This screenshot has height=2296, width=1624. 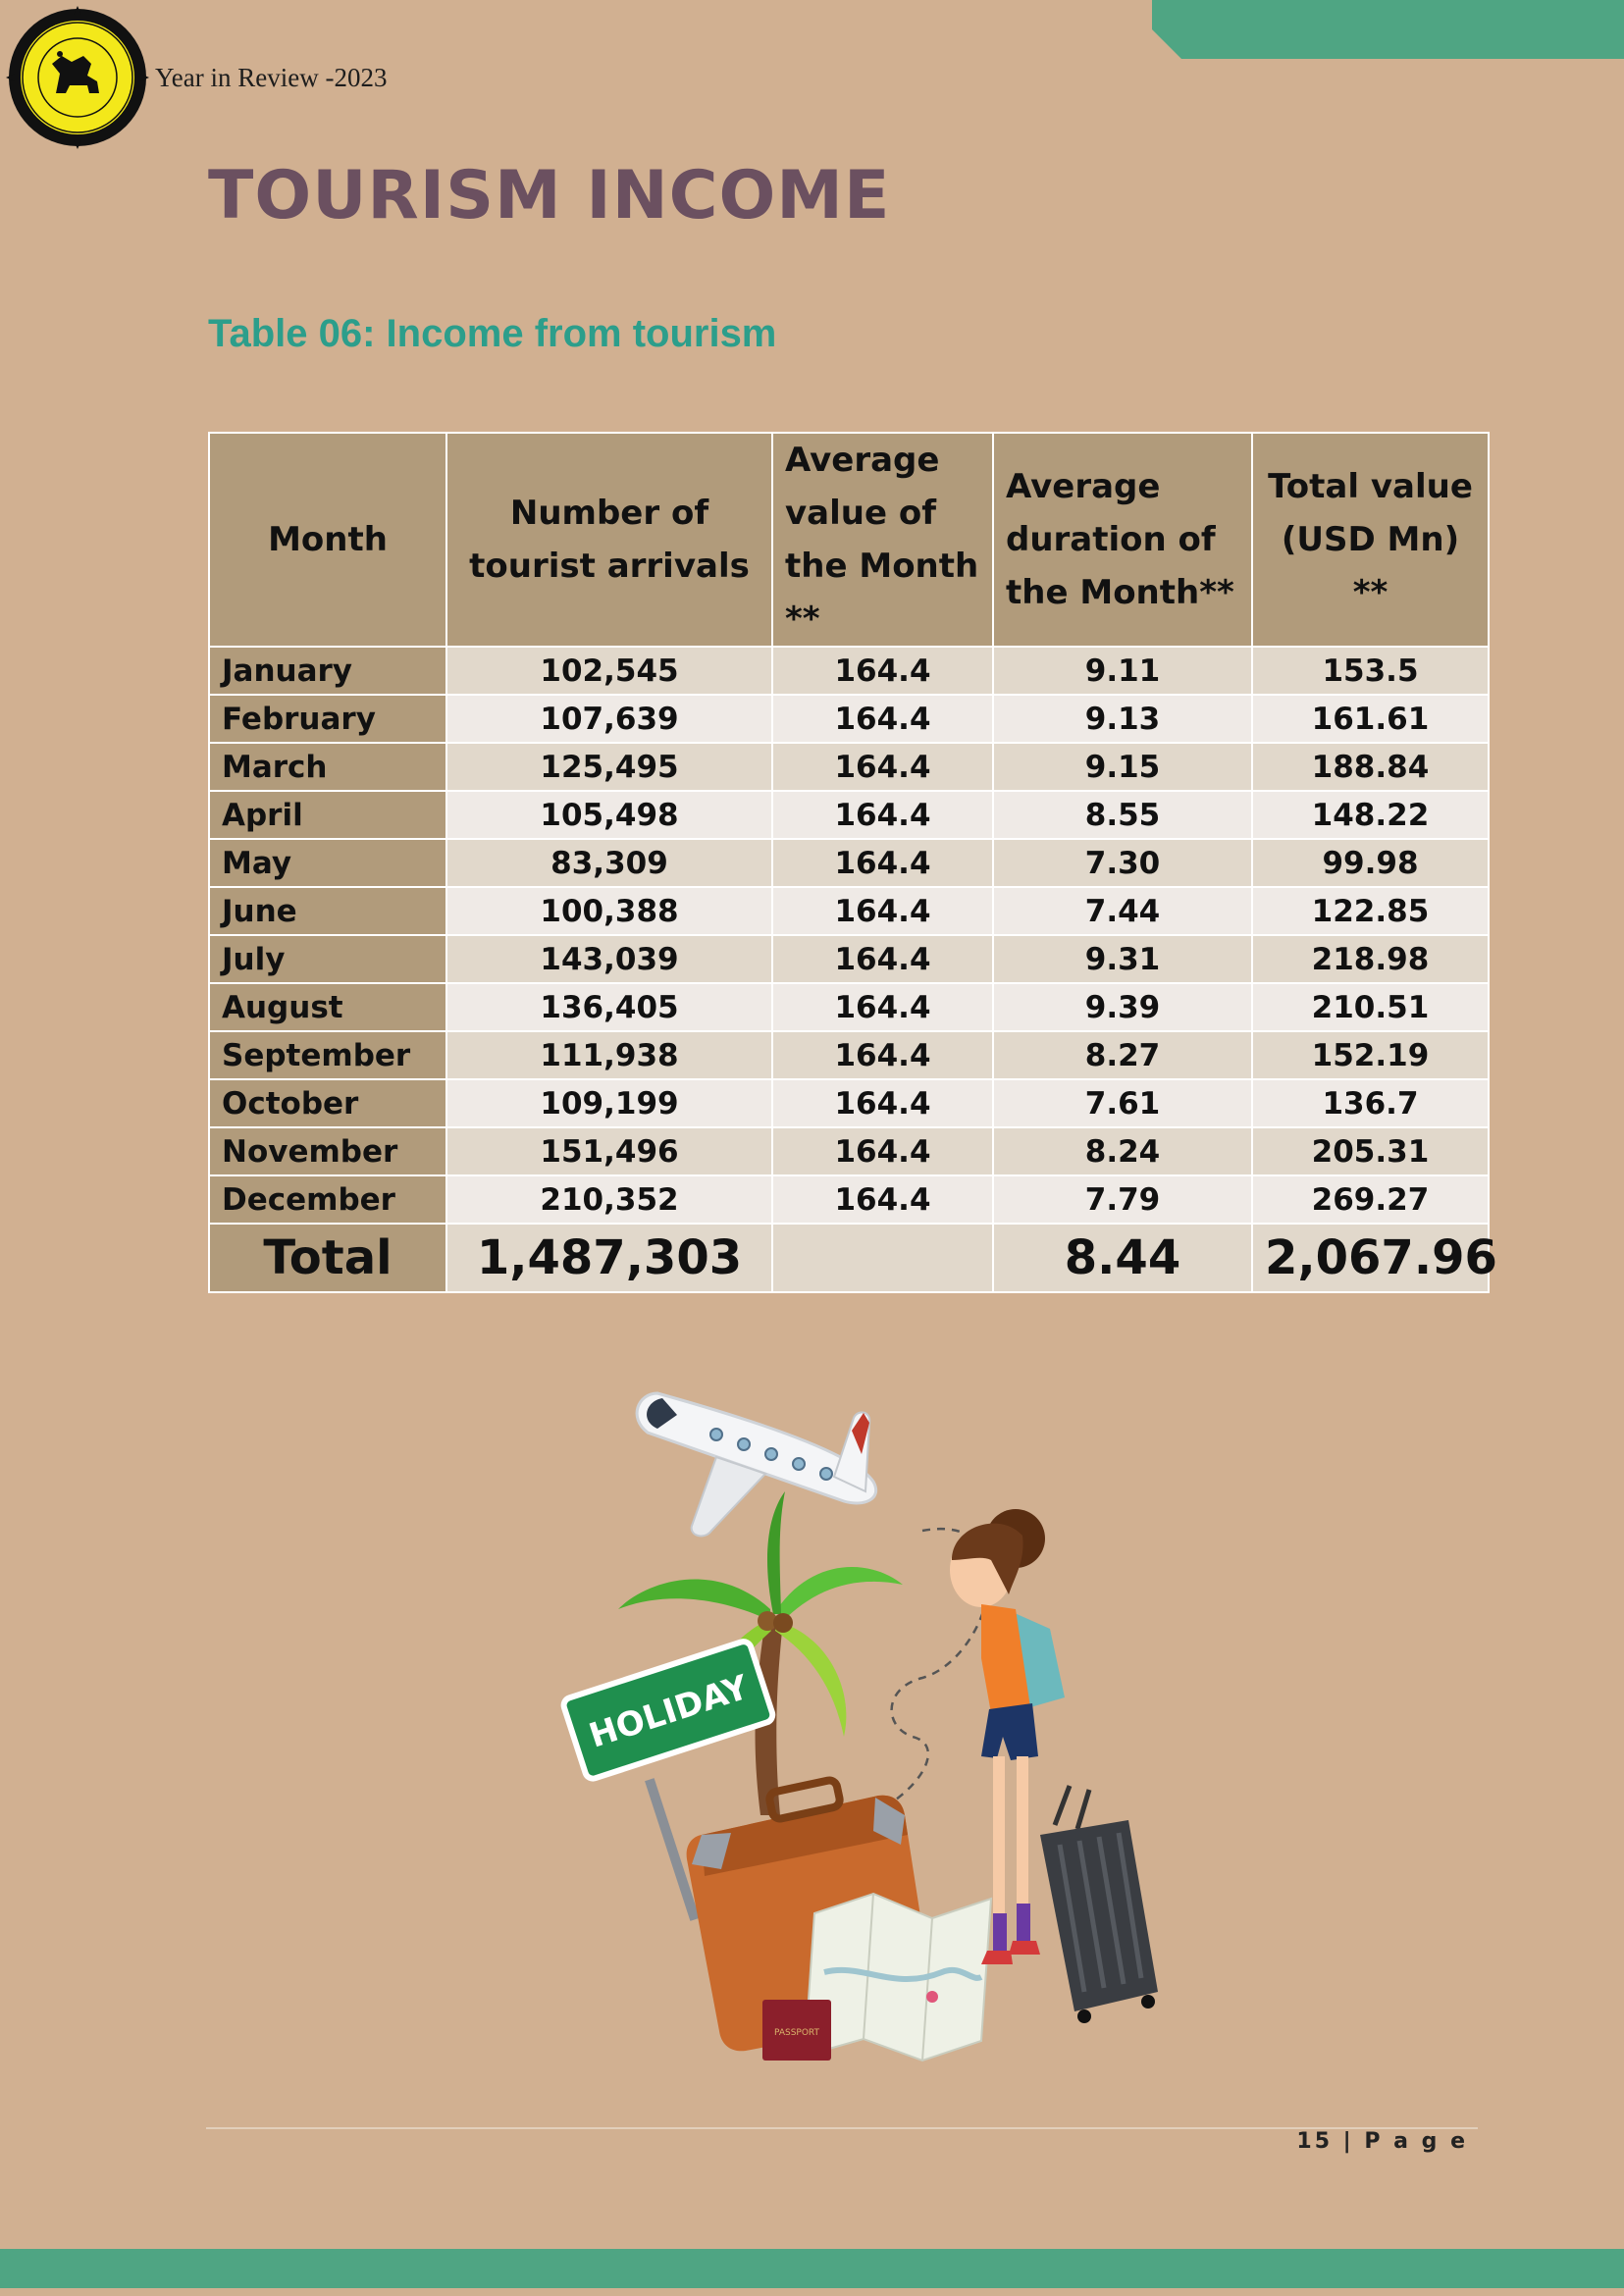 What do you see at coordinates (1122, 959) in the screenshot?
I see `average-duration-cell: 9.31` at bounding box center [1122, 959].